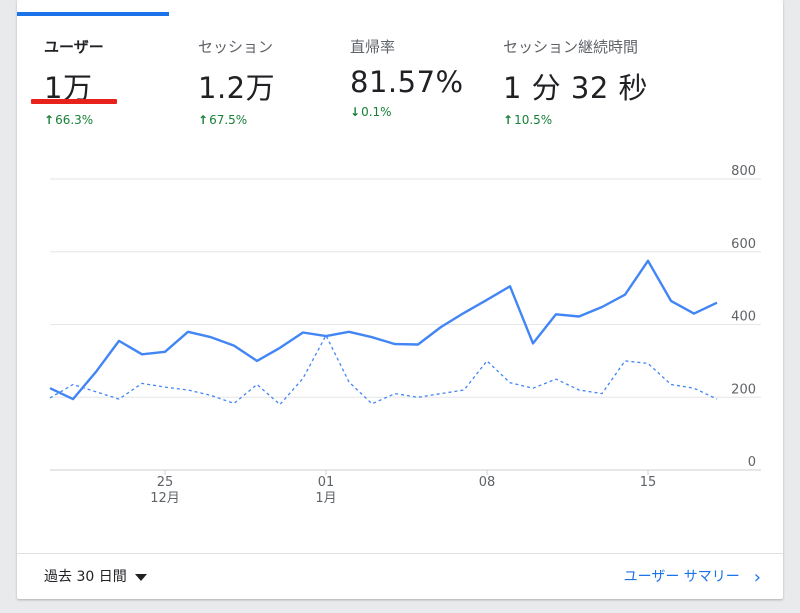 This screenshot has width=800, height=613. I want to click on y-tick-label: 600, so click(743, 244).